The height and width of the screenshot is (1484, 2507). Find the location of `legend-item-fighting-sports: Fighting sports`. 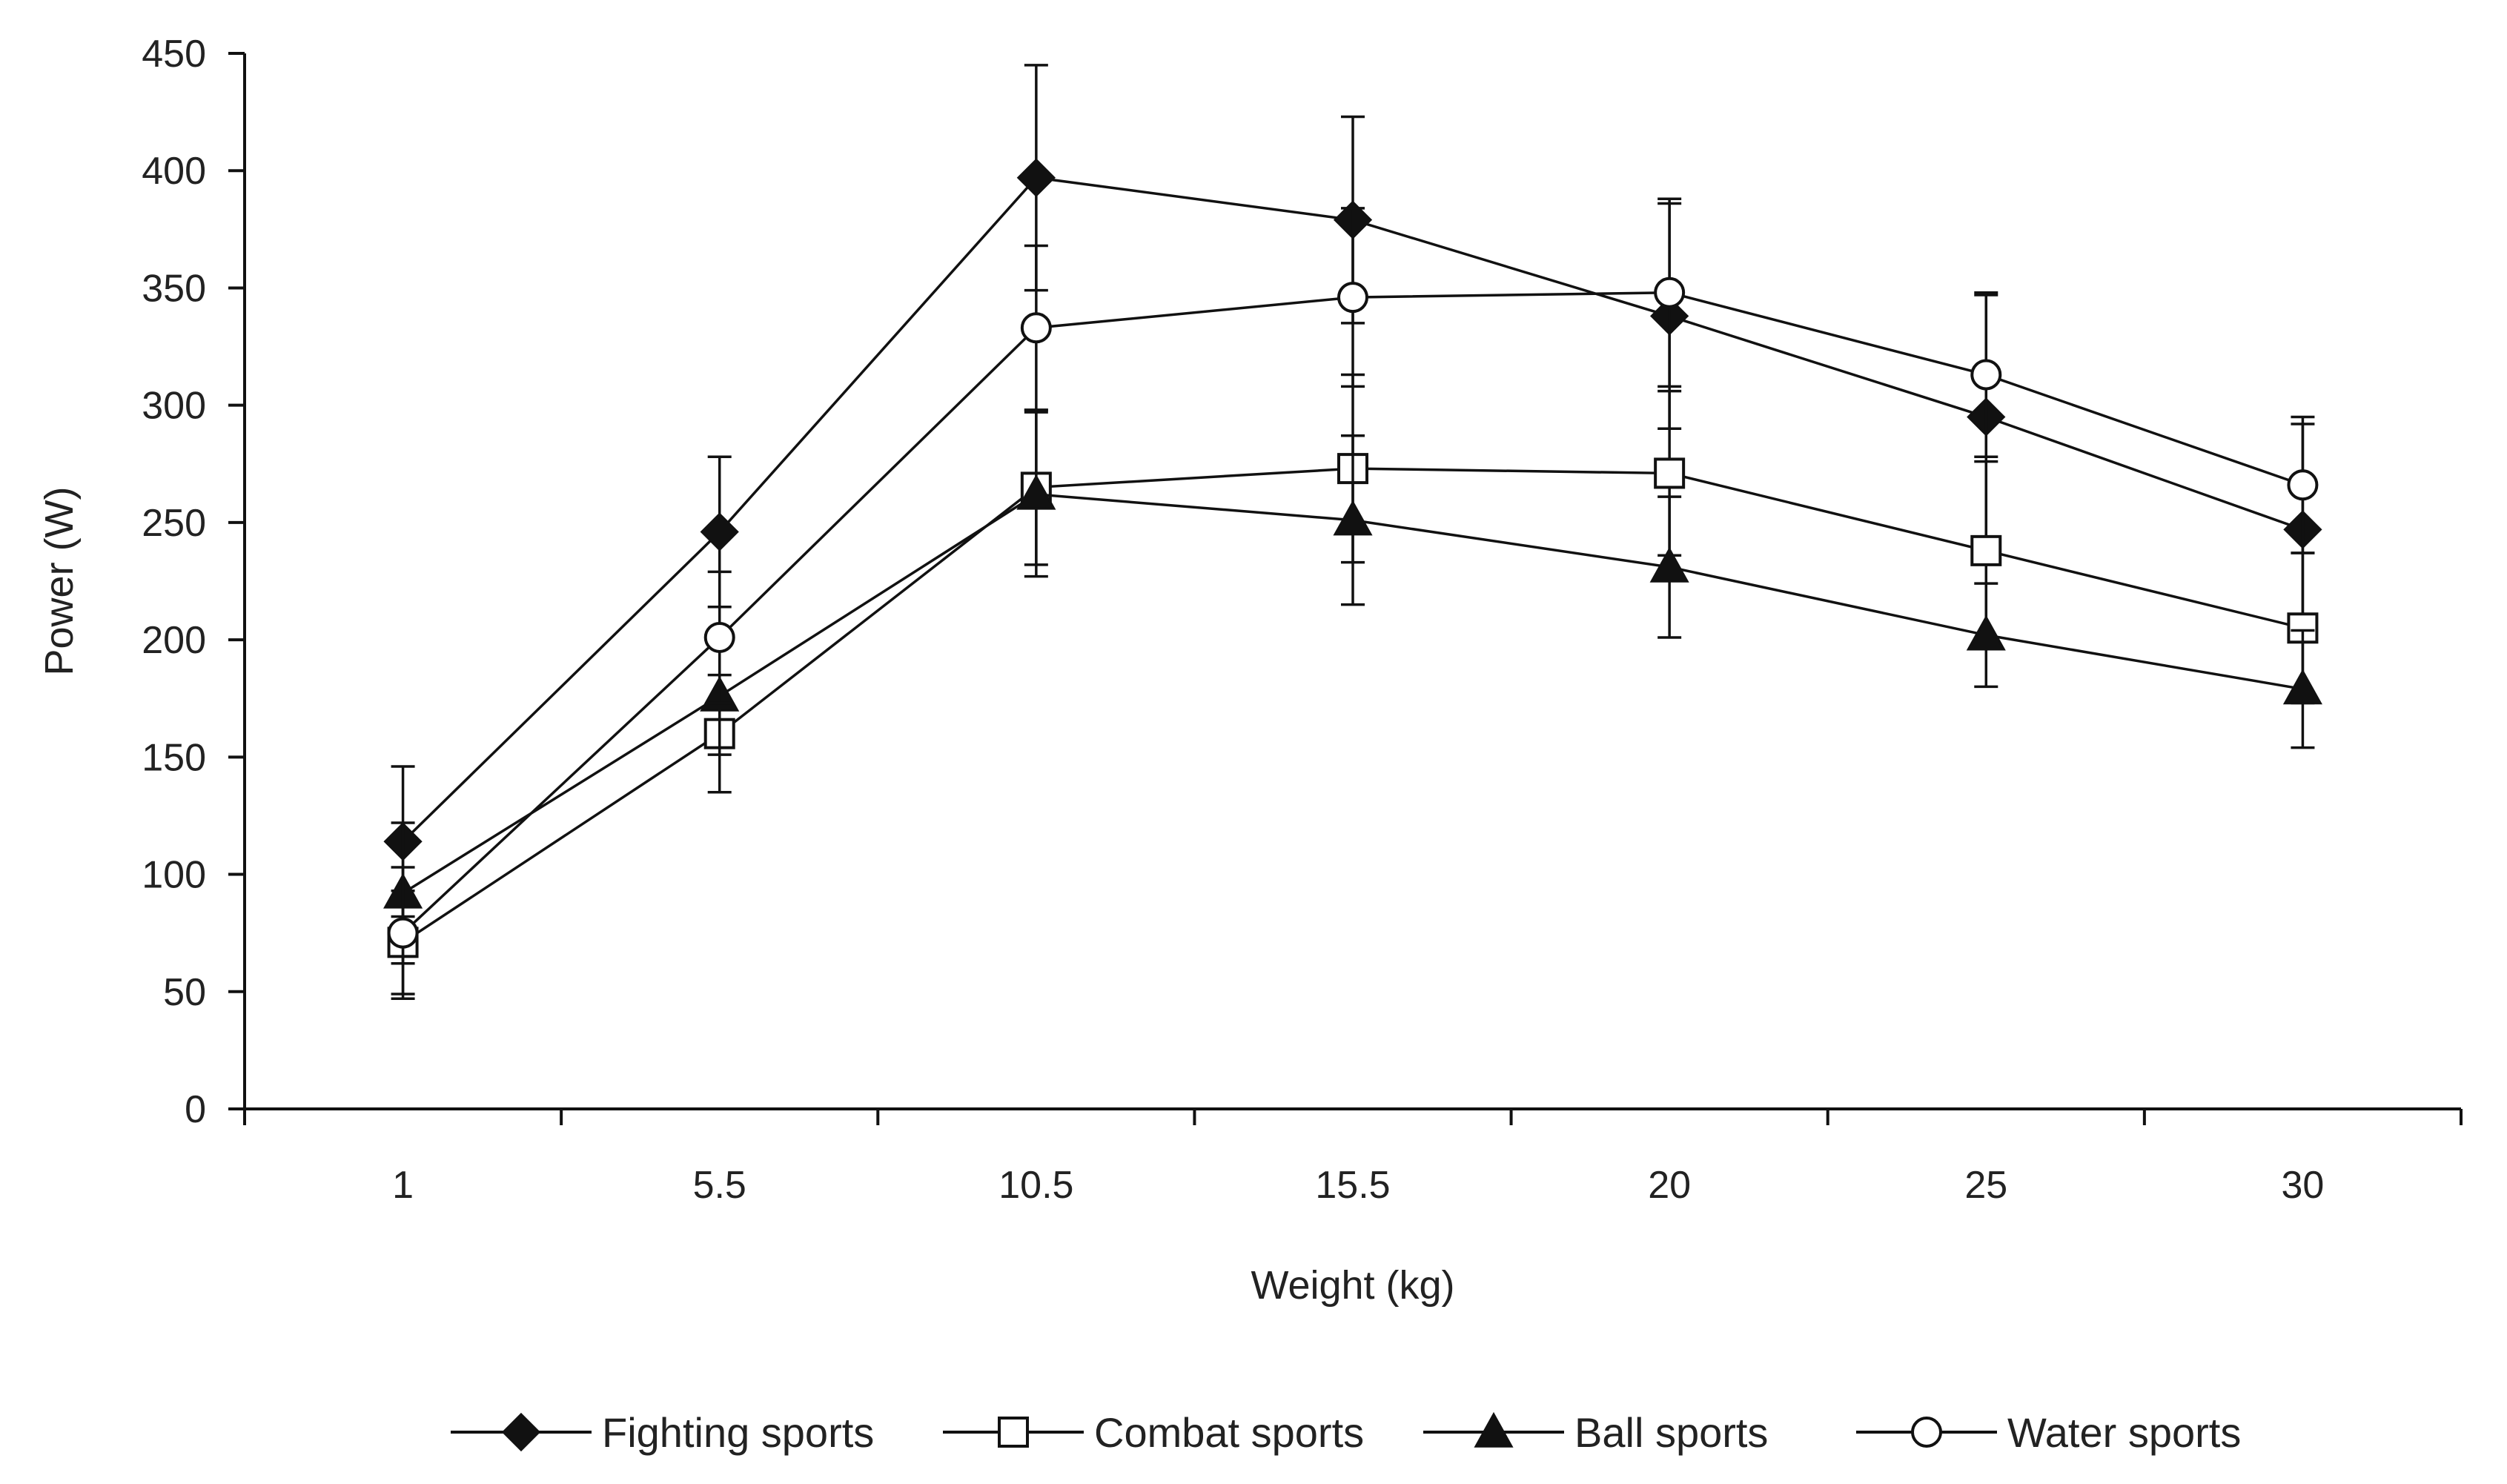

legend-item-fighting-sports: Fighting sports is located at coordinates (662, 1432).